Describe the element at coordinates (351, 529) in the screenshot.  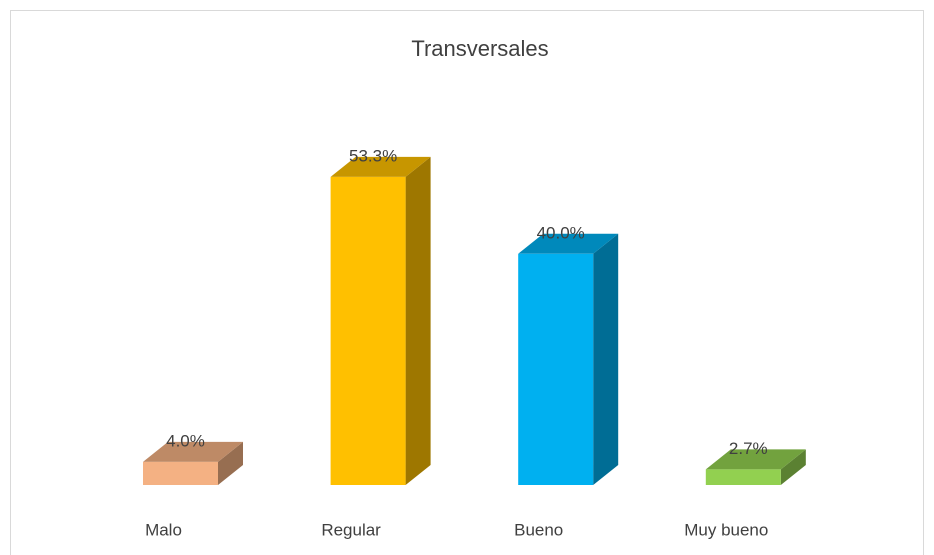
I see `x-tick-label: Regular` at that location.